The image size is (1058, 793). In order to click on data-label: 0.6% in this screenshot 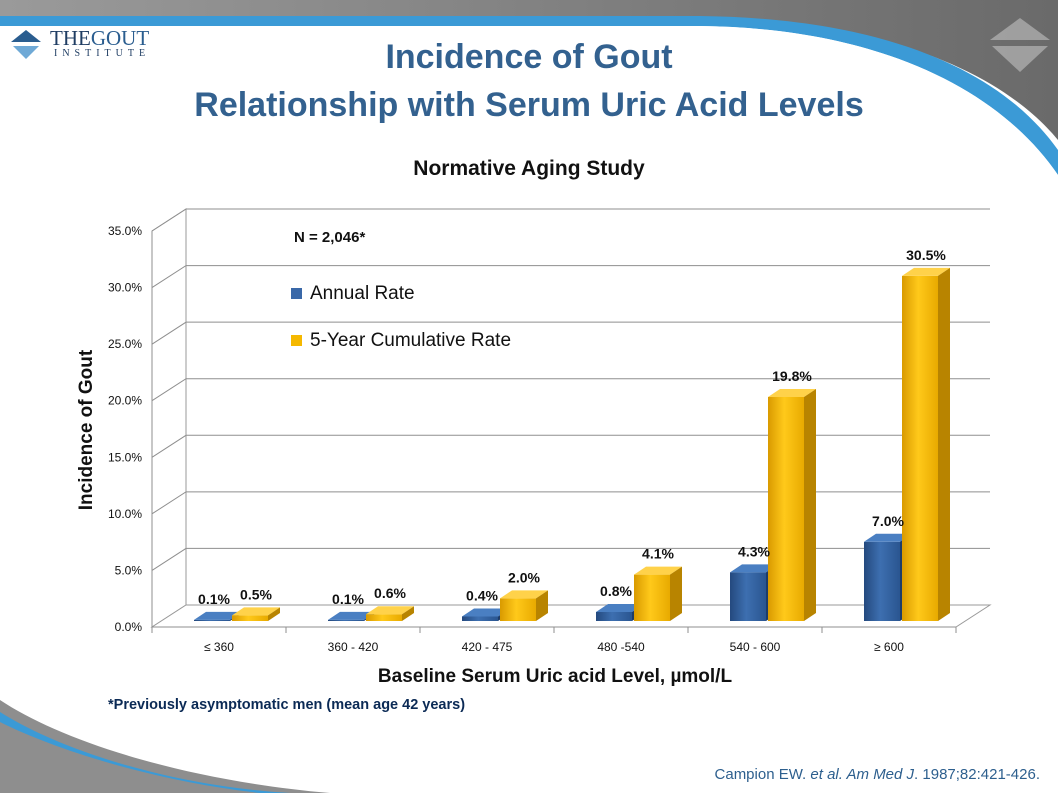, I will do `click(390, 593)`.